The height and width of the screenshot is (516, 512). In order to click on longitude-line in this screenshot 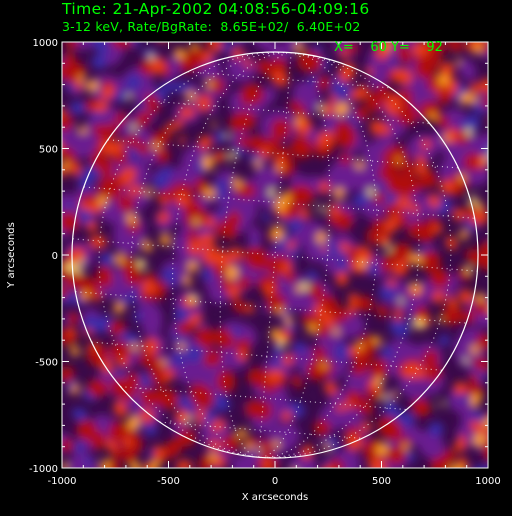, I will do `click(254, 255)`.